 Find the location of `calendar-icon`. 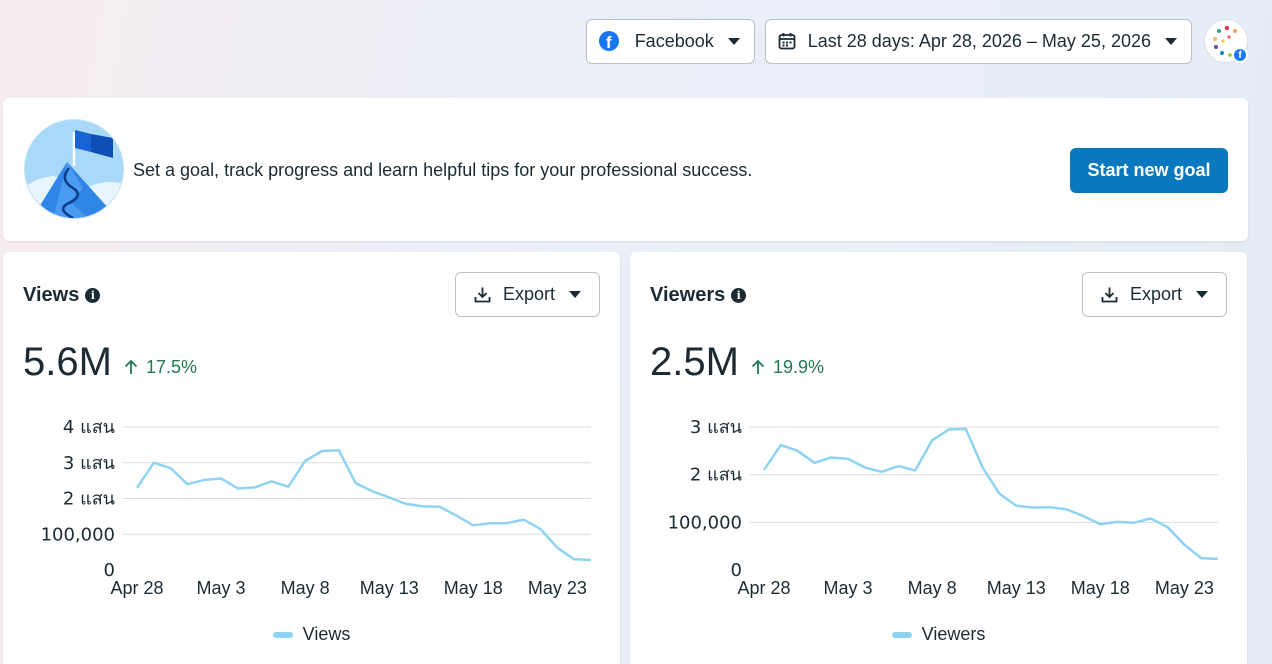

calendar-icon is located at coordinates (787, 41).